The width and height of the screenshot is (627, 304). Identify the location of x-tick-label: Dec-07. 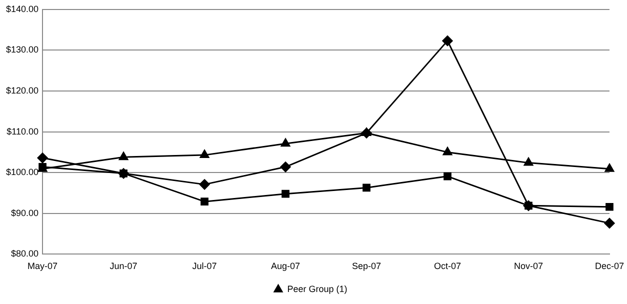
(609, 266).